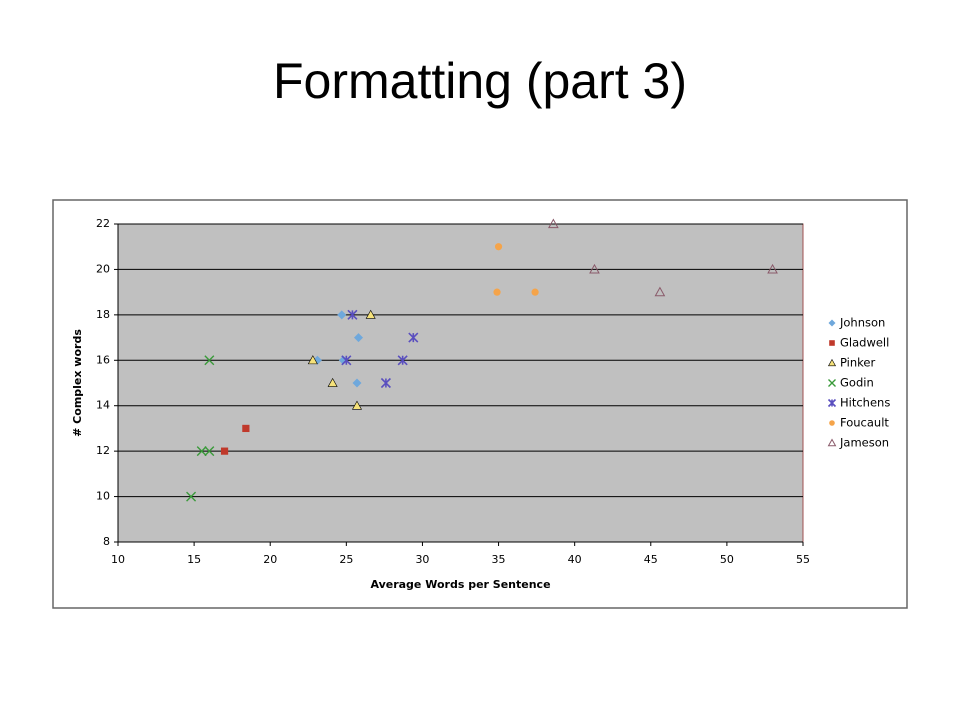  I want to click on x-tick-label: 30, so click(422, 559).